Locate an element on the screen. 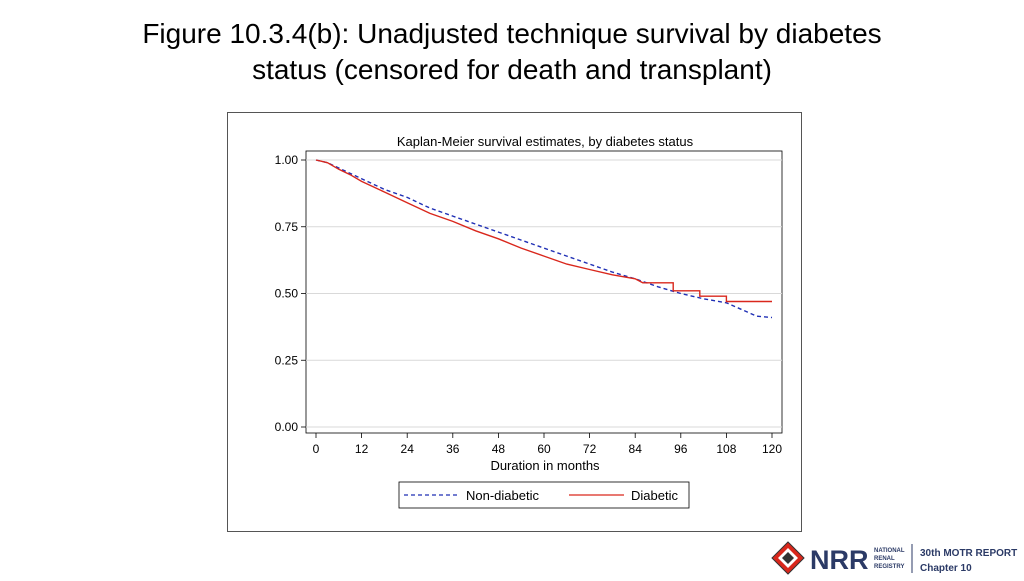 Image resolution: width=1024 pixels, height=581 pixels. y-tick-label: 1.00 is located at coordinates (287, 160).